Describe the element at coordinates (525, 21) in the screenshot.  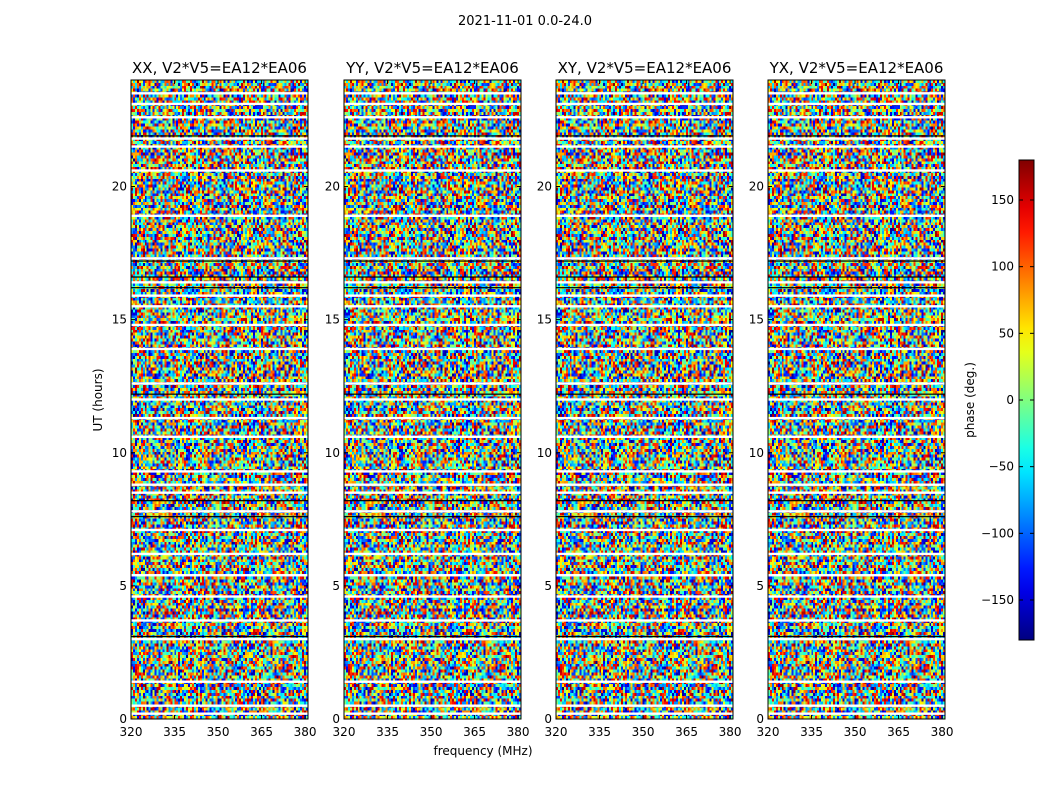
I see `figure-title: 2021-11-01 0.0-24.0` at that location.